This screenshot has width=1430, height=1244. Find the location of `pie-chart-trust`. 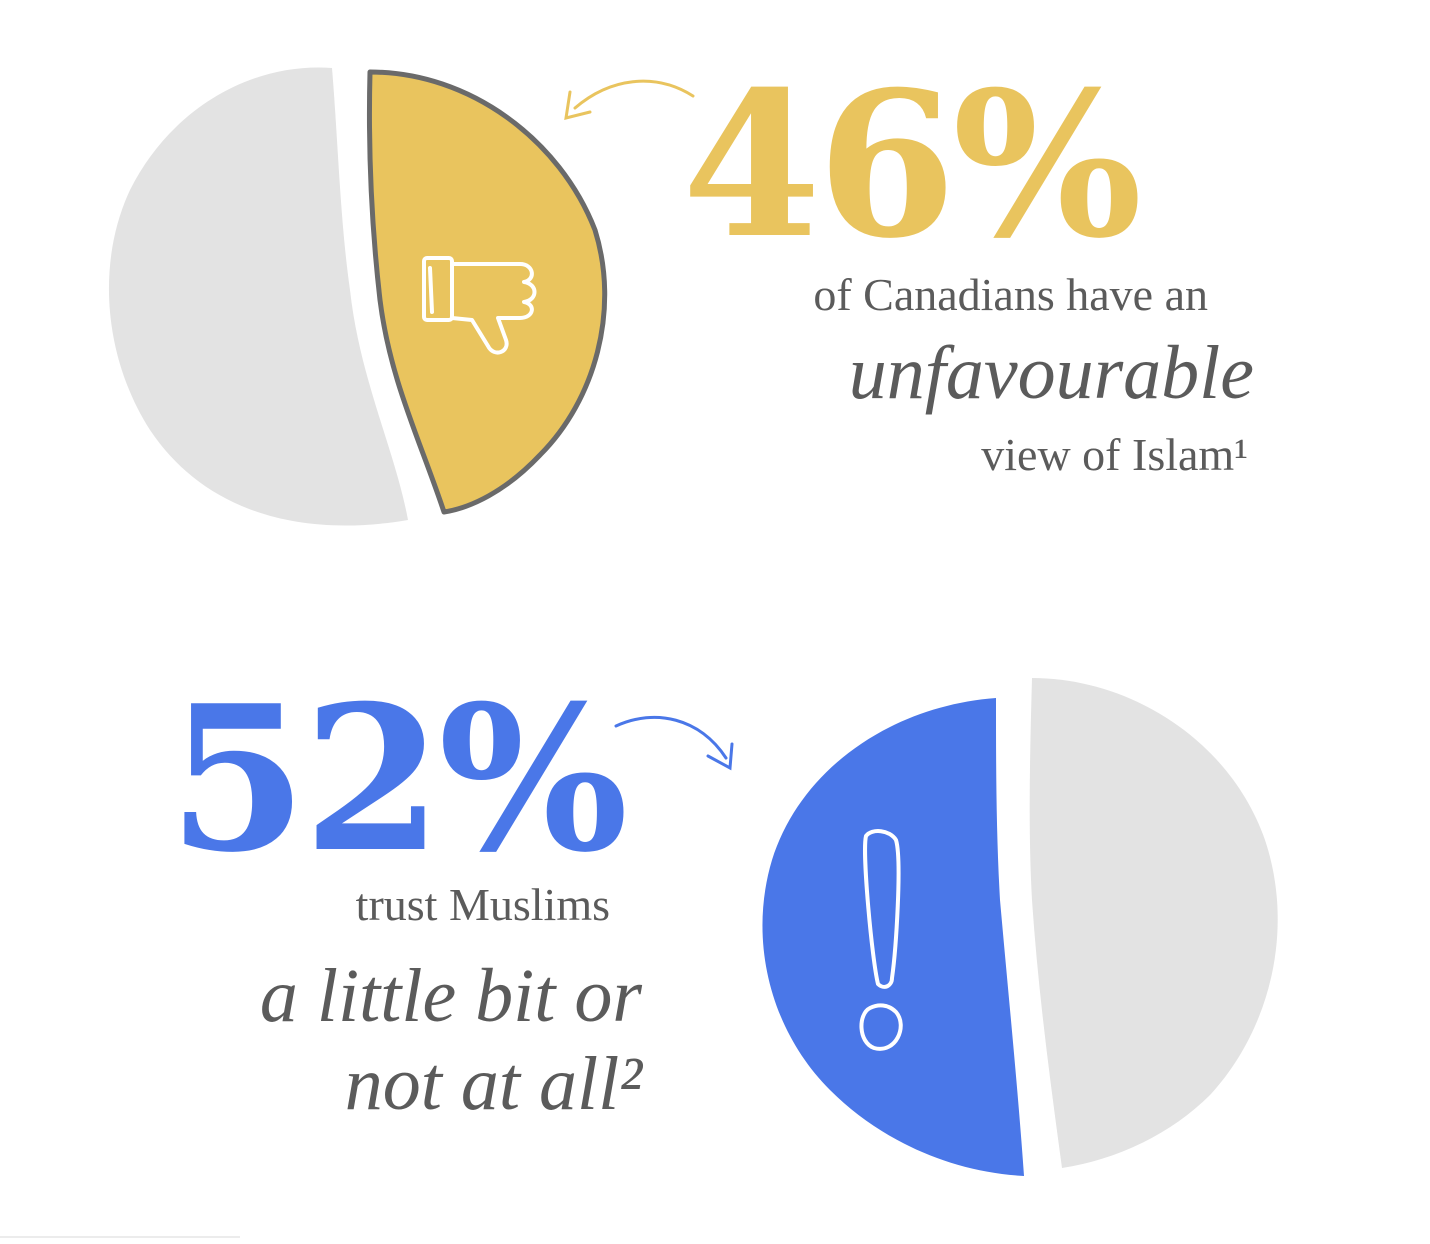

pie-chart-trust is located at coordinates (1020, 927).